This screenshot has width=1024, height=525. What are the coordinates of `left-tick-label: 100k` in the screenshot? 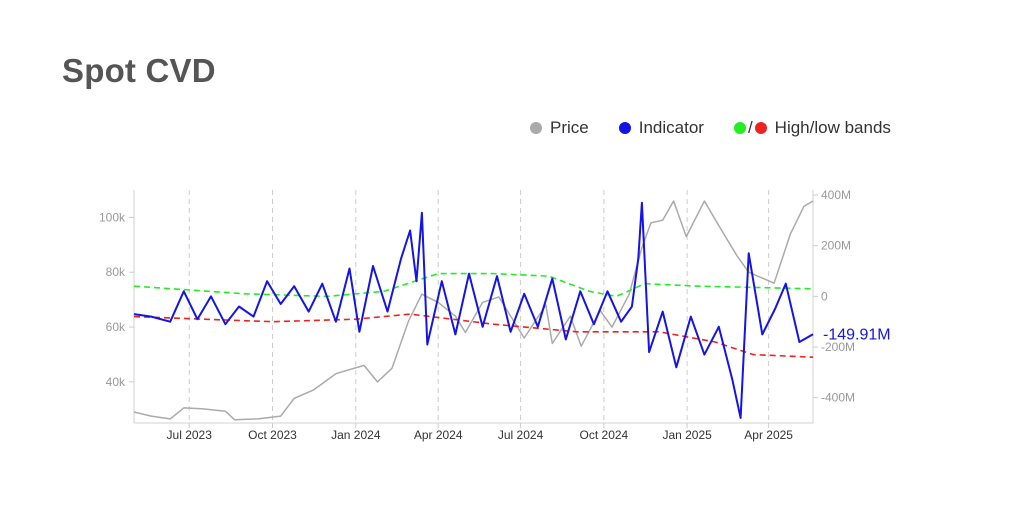 It's located at (112, 217).